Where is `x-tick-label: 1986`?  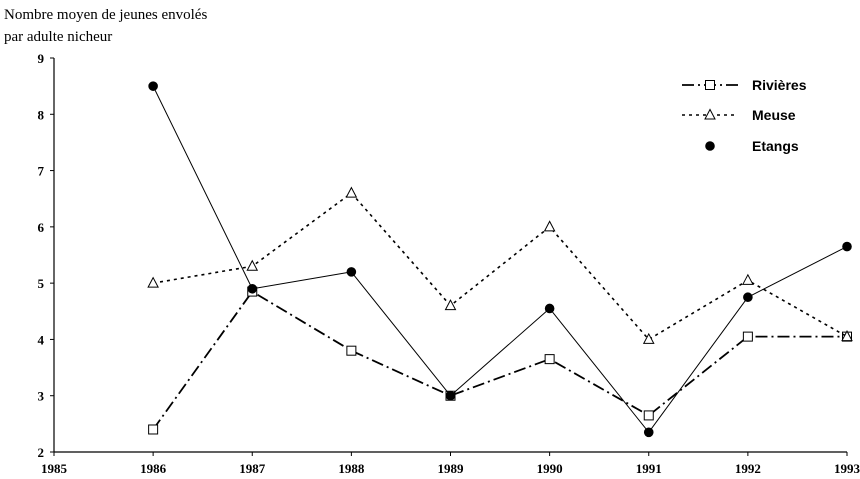
x-tick-label: 1986 is located at coordinates (153, 468).